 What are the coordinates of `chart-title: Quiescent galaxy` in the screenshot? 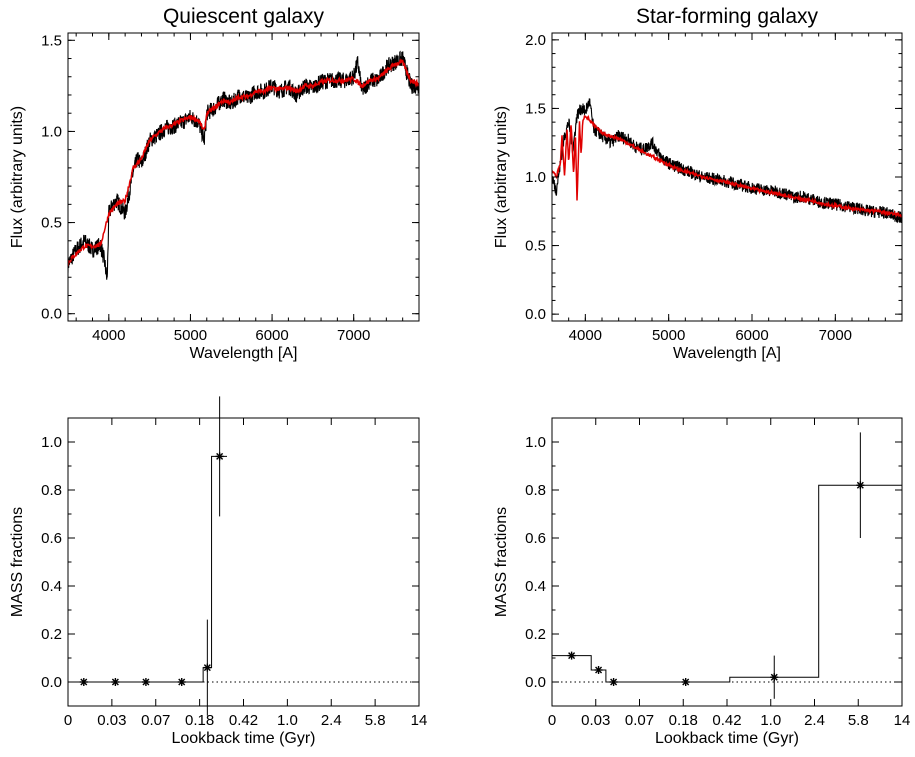 It's located at (244, 16).